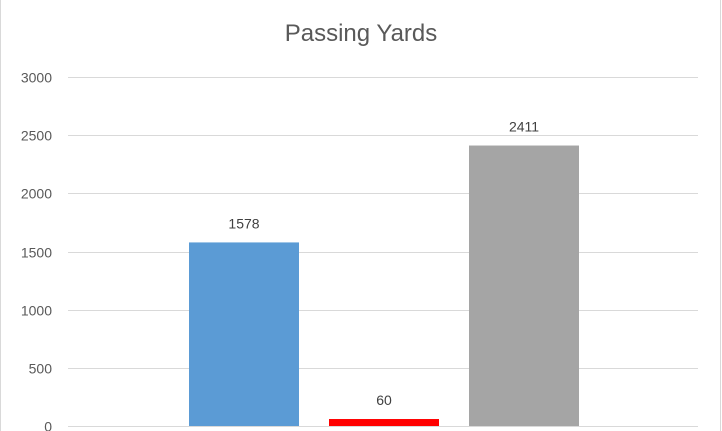 This screenshot has height=431, width=722. What do you see at coordinates (36, 78) in the screenshot?
I see `y-tick-label: 3000` at bounding box center [36, 78].